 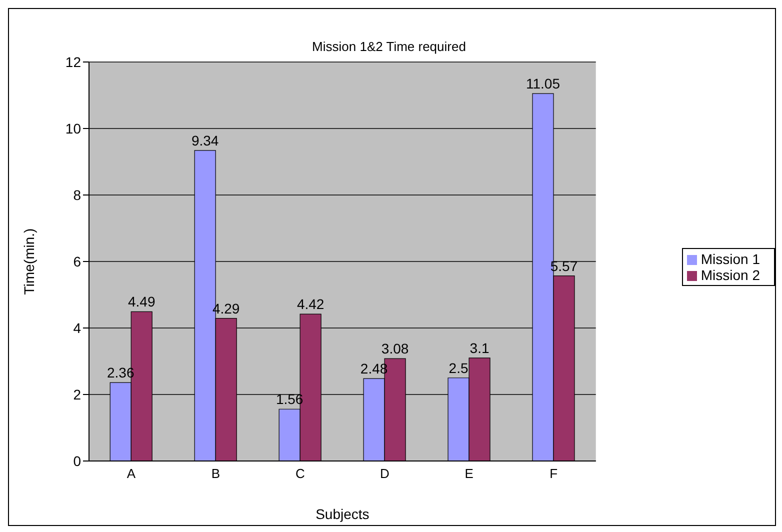 I want to click on data-label: 3.08, so click(x=395, y=348).